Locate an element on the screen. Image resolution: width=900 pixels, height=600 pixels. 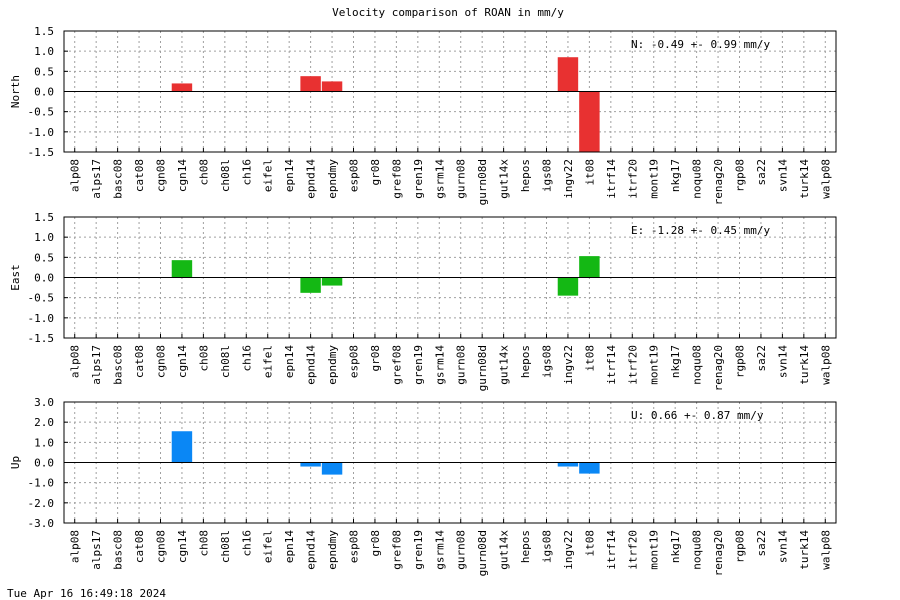
north-xtick-label: nkg17 is located at coordinates (675, 175).